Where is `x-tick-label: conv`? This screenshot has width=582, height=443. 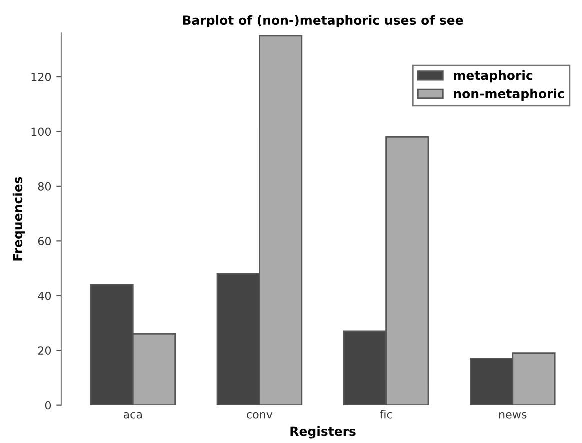 x-tick-label: conv is located at coordinates (260, 415).